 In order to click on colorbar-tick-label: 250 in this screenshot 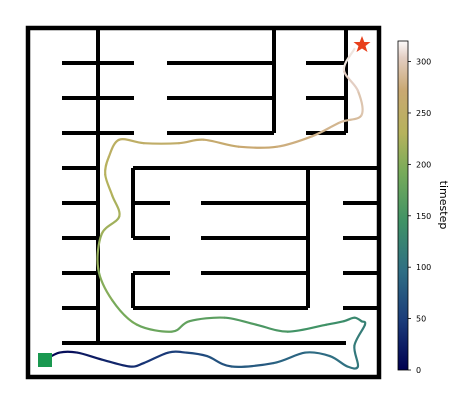, I will do `click(423, 113)`.